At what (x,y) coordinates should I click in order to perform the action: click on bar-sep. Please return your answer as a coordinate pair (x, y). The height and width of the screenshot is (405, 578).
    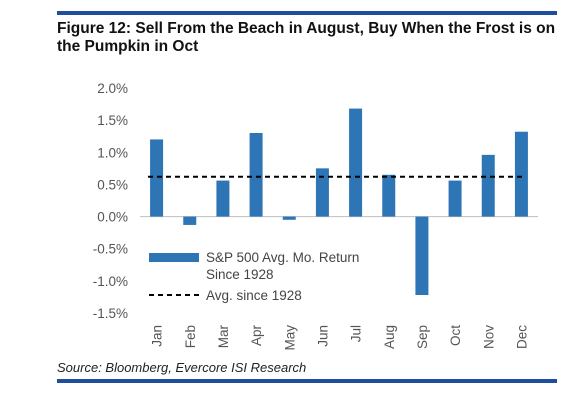
    Looking at the image, I should click on (422, 255).